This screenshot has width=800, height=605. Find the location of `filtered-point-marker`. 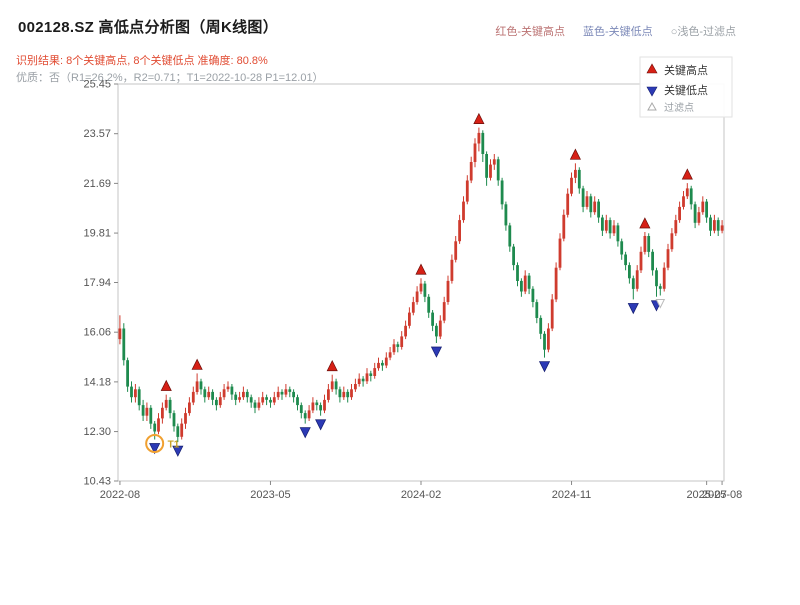

filtered-point-marker is located at coordinates (660, 303).